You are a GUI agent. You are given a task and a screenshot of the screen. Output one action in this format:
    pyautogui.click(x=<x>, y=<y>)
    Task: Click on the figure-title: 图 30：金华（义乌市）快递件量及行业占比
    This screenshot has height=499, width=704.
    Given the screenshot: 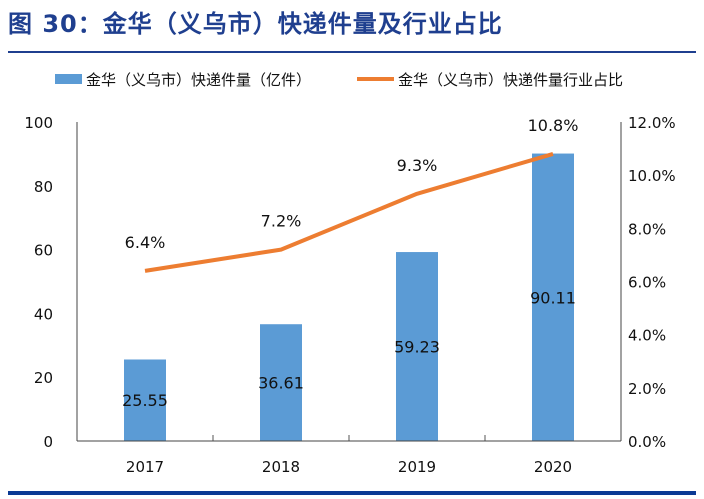 What is the action you would take?
    pyautogui.click(x=255, y=24)
    